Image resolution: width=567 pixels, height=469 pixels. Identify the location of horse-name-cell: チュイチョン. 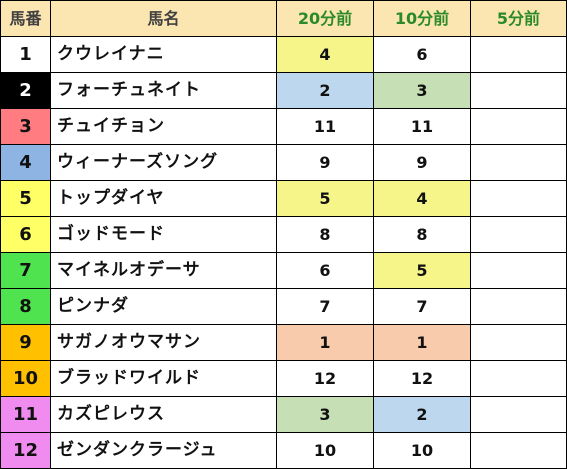
(163, 126).